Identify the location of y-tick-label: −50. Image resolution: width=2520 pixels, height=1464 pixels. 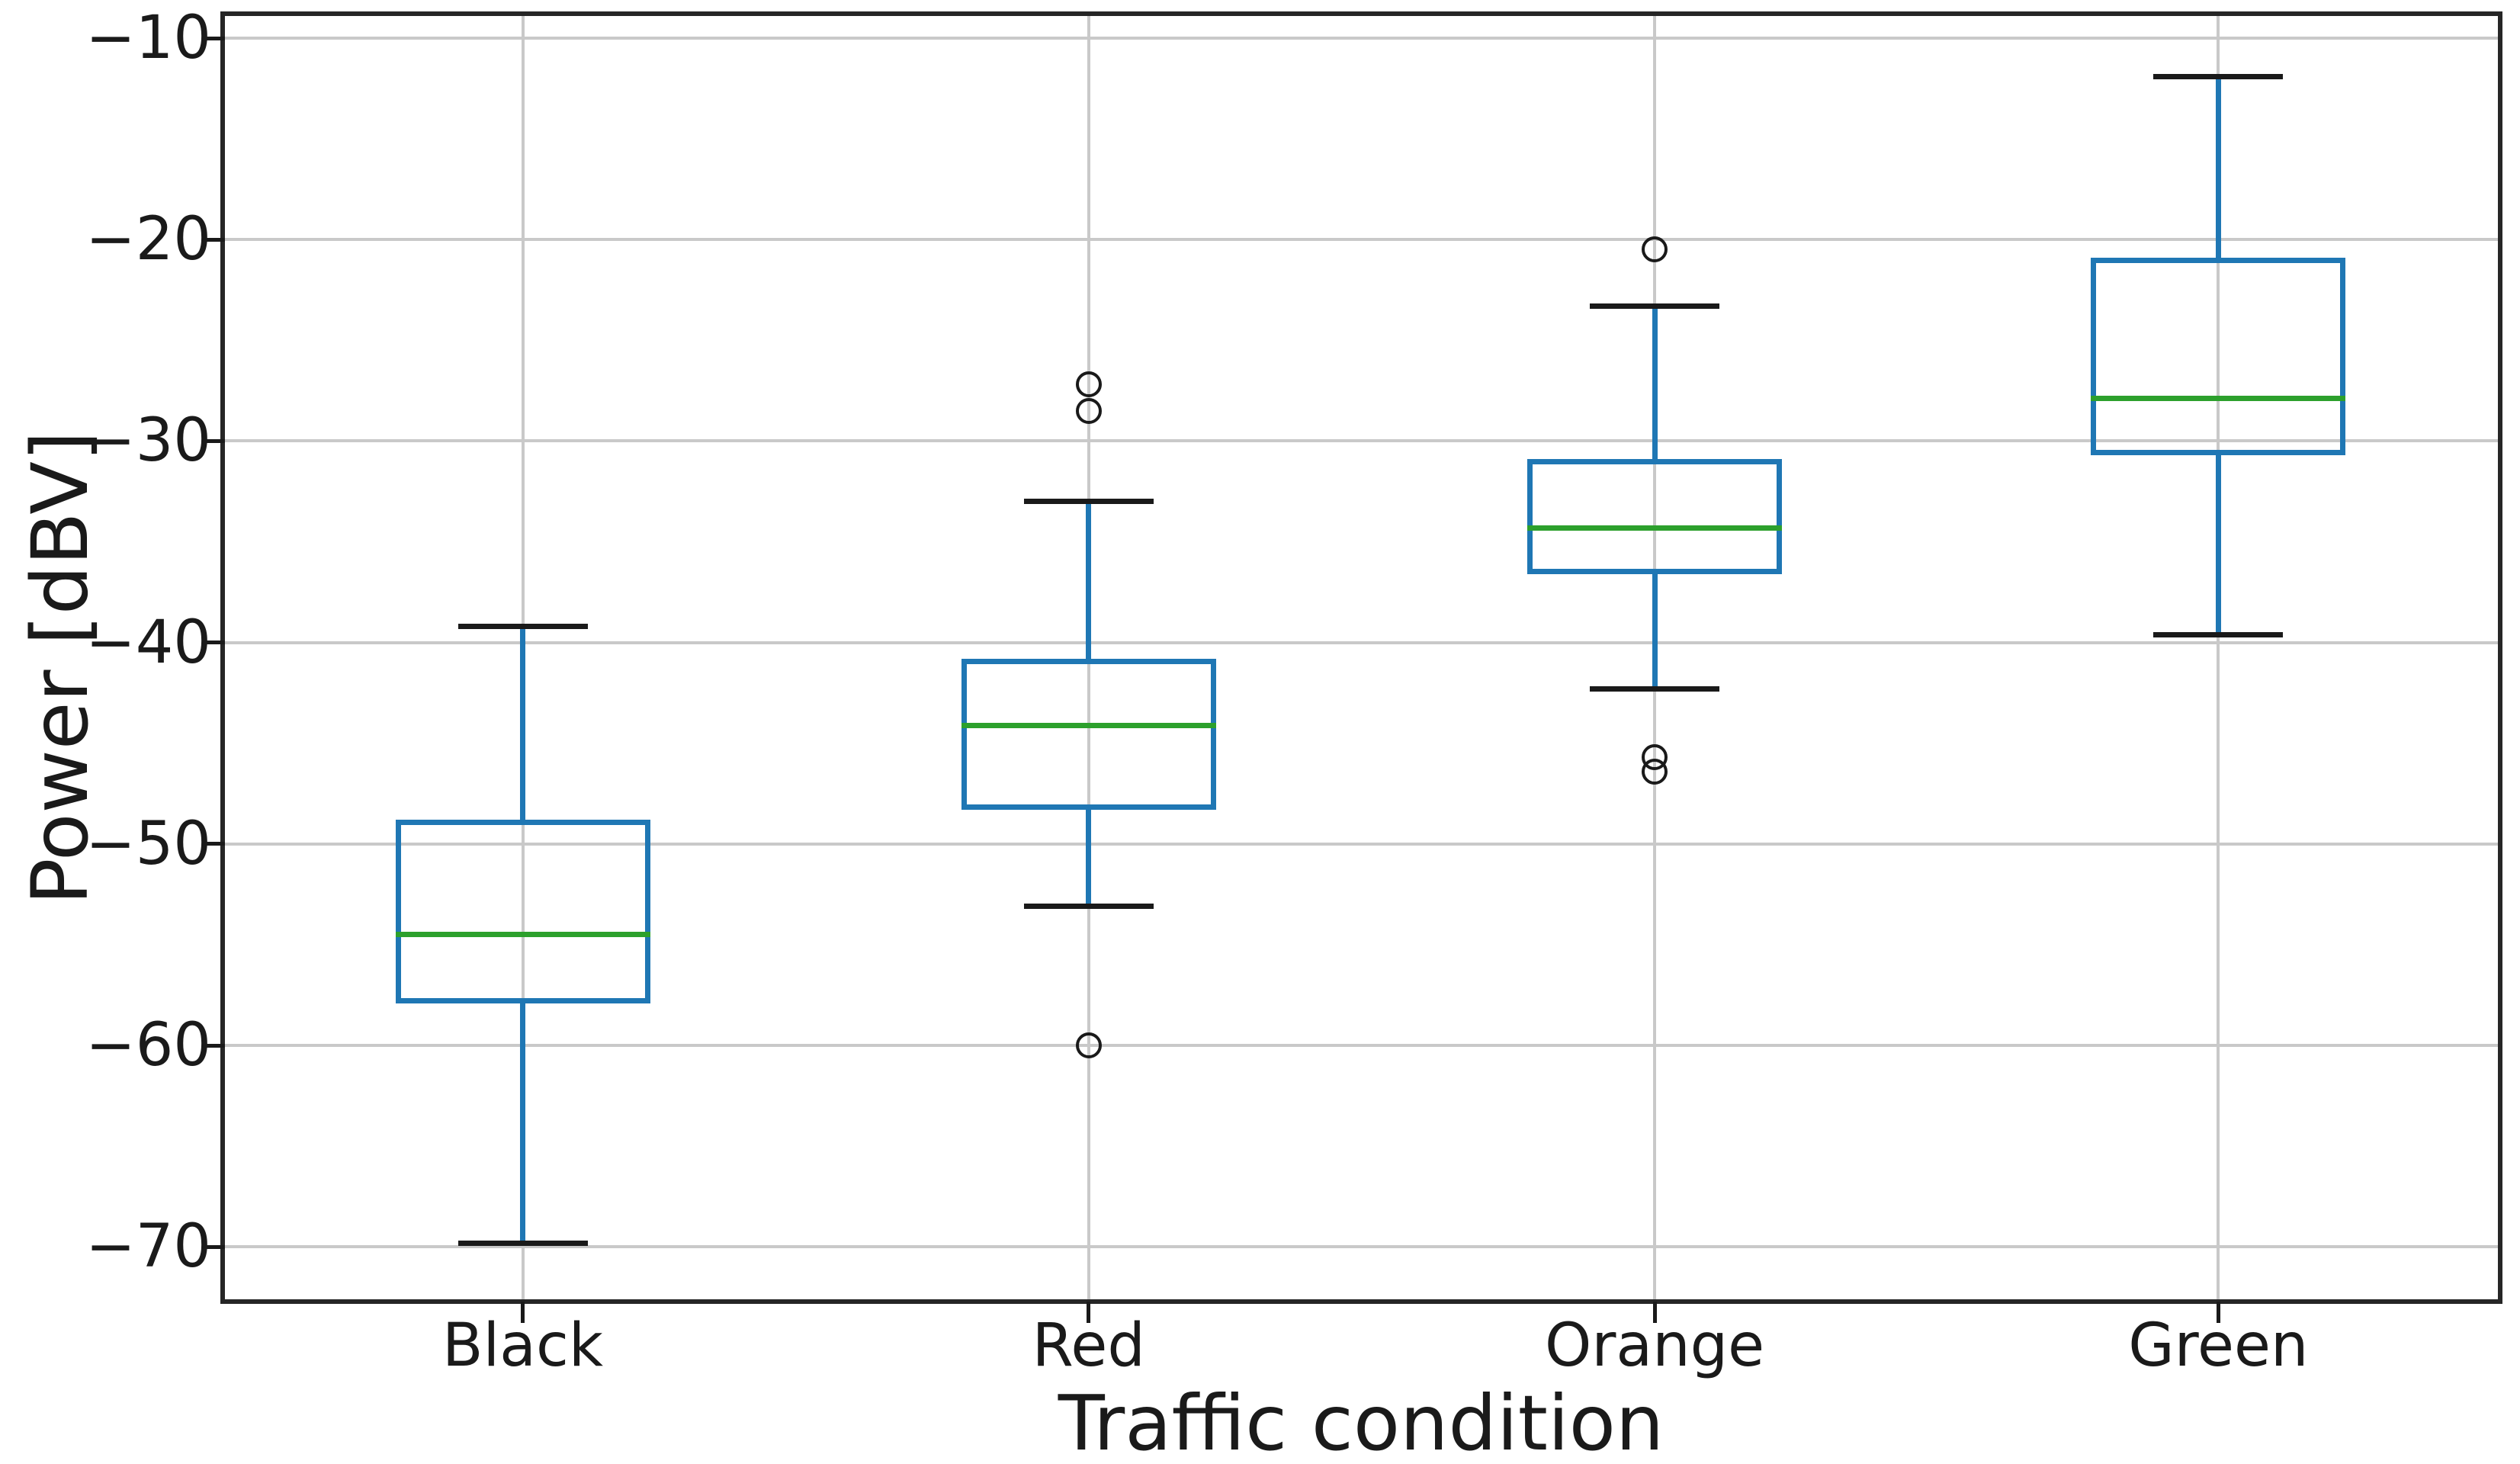
(148, 843).